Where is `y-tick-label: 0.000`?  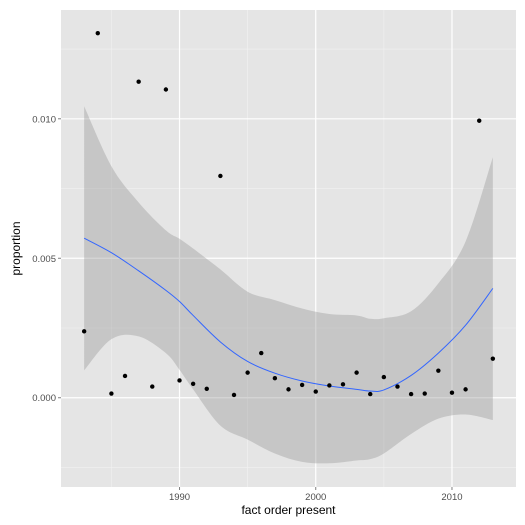 y-tick-label: 0.000 is located at coordinates (44, 398).